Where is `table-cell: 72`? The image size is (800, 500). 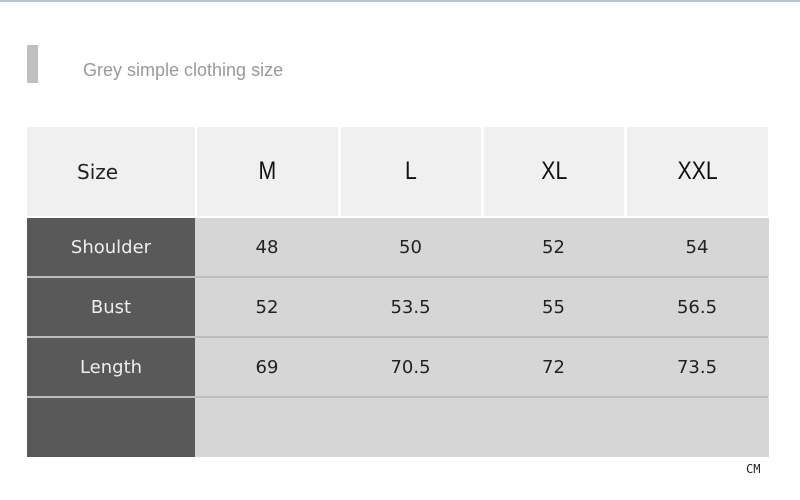
table-cell: 72 is located at coordinates (553, 367).